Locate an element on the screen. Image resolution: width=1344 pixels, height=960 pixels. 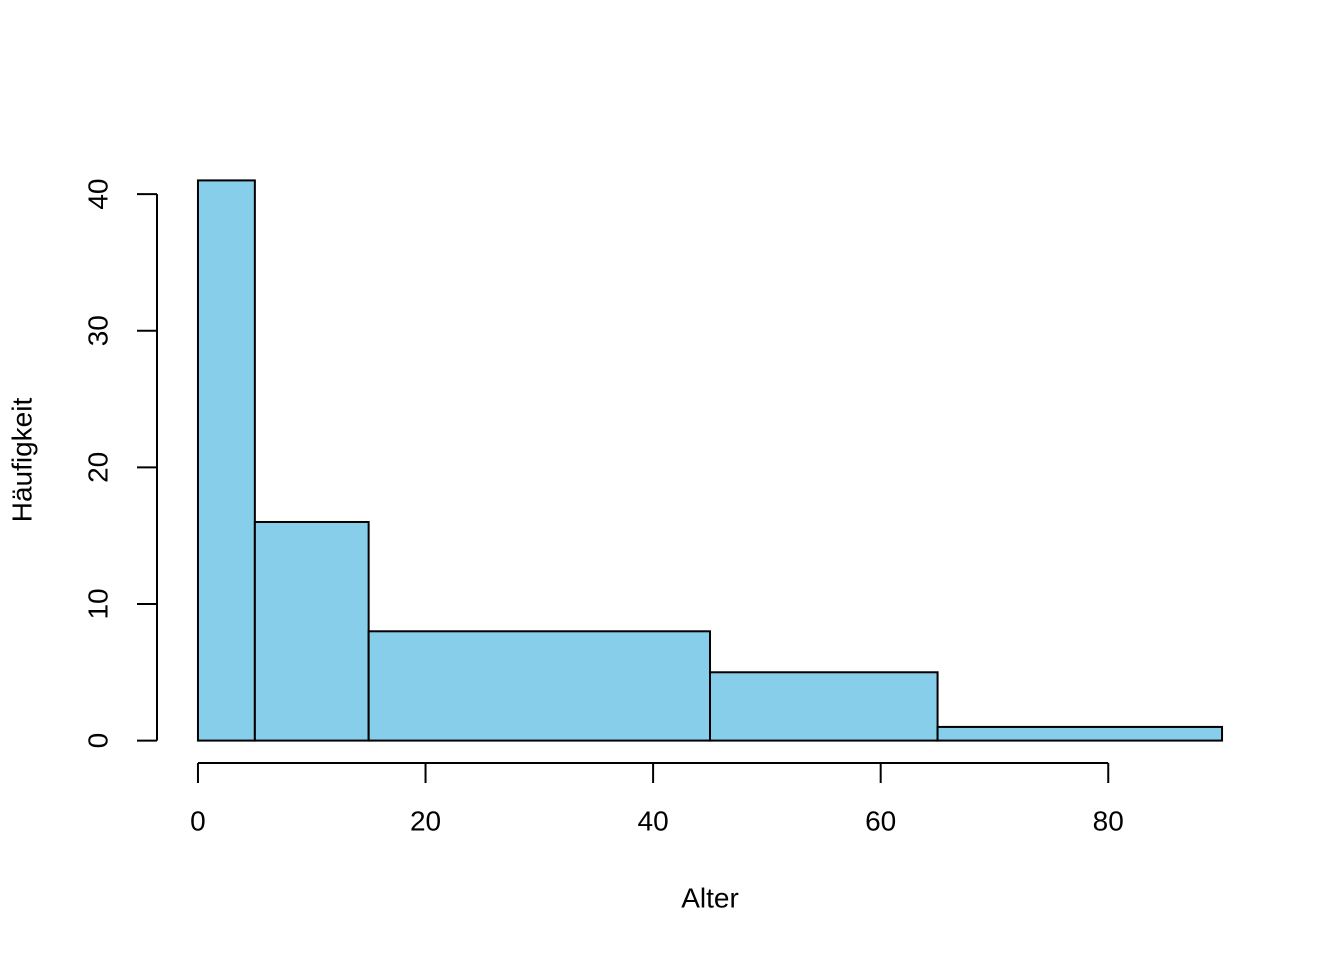
x-tick-label: 40 is located at coordinates (653, 820).